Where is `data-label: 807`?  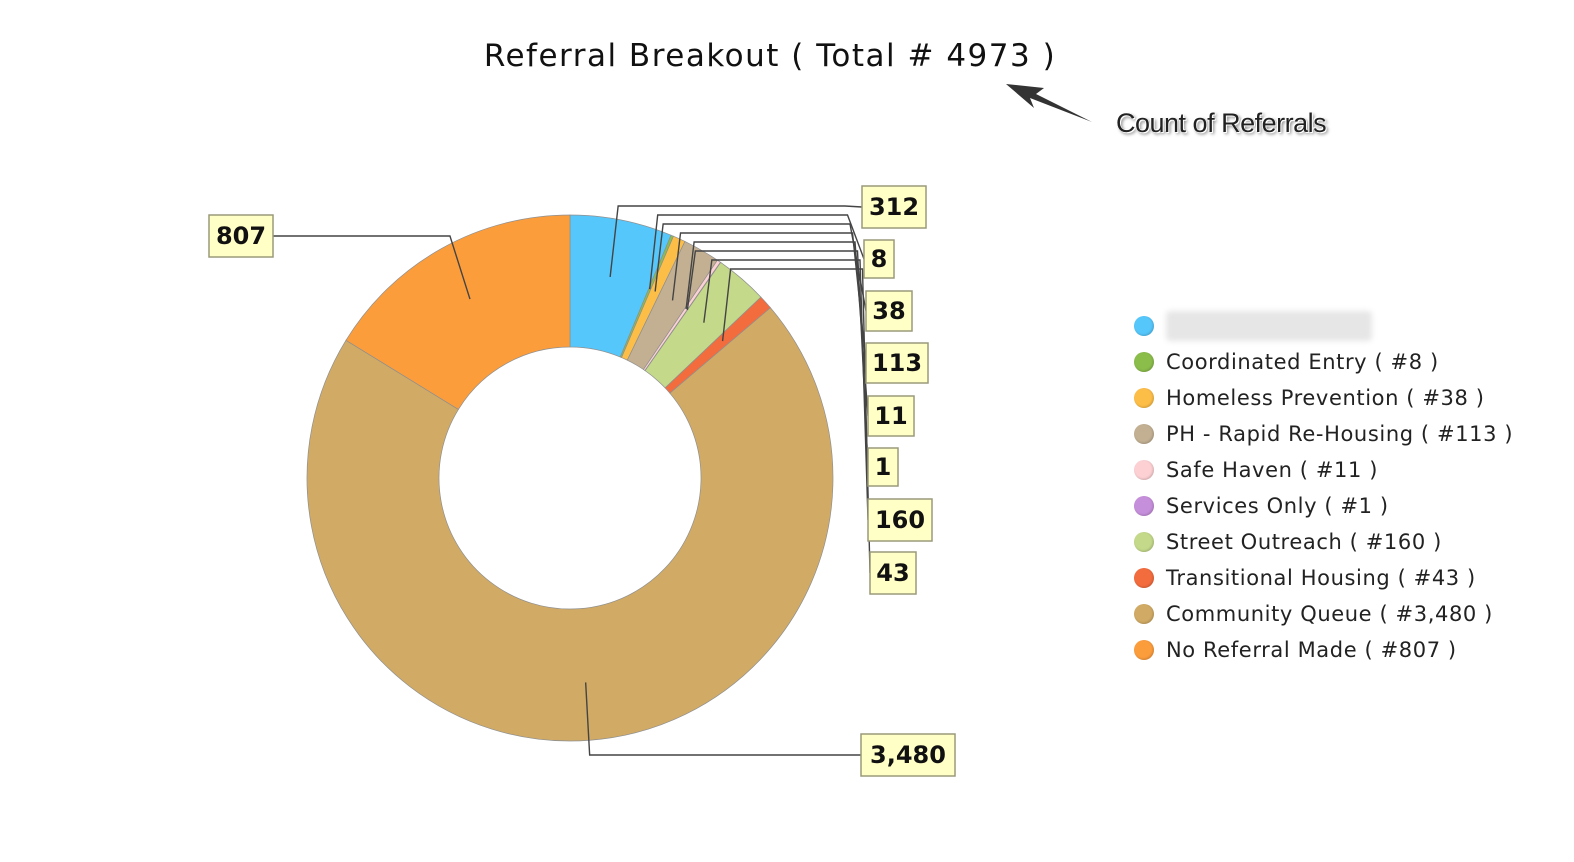
data-label: 807 is located at coordinates (241, 236).